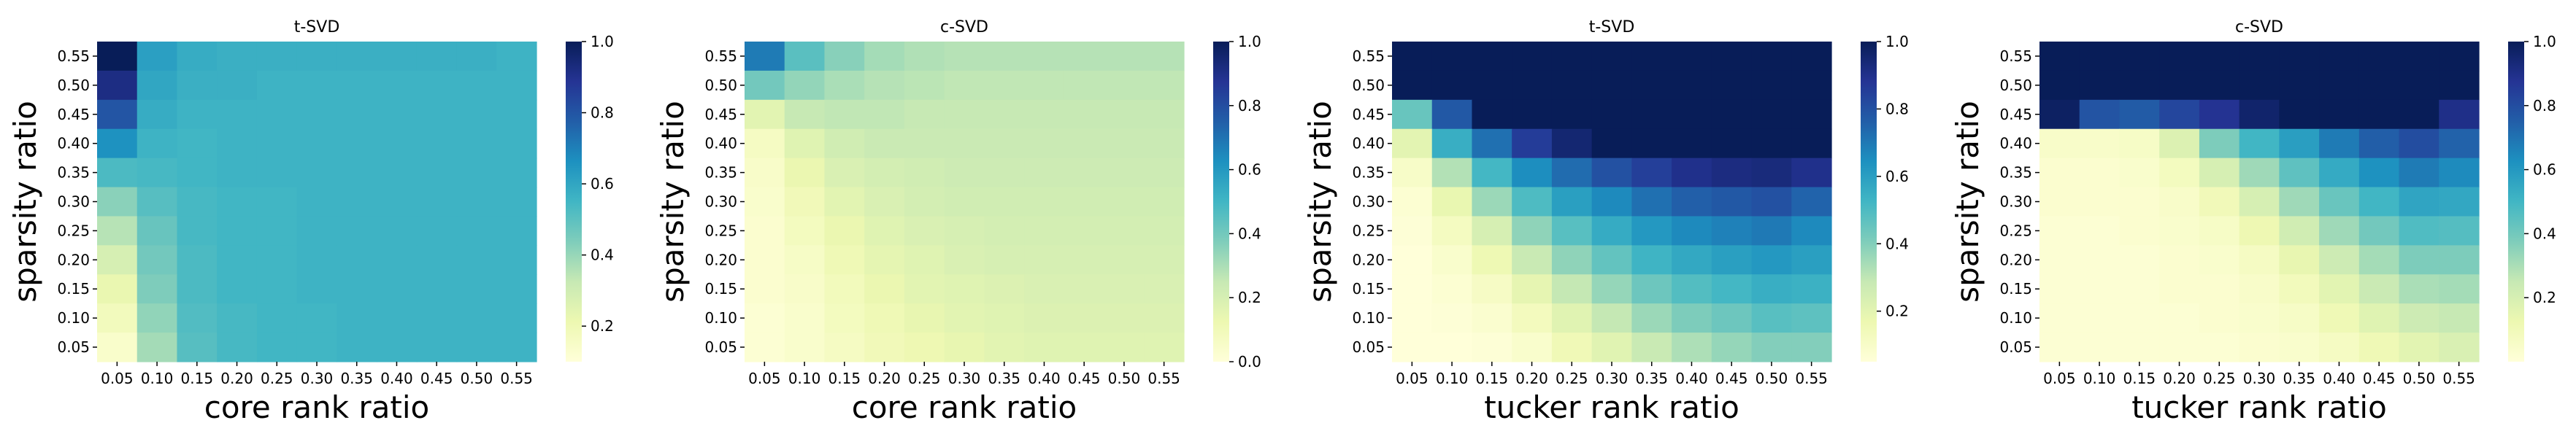 The image size is (2576, 439). Describe the element at coordinates (574, 202) in the screenshot. I see `colorbar` at that location.